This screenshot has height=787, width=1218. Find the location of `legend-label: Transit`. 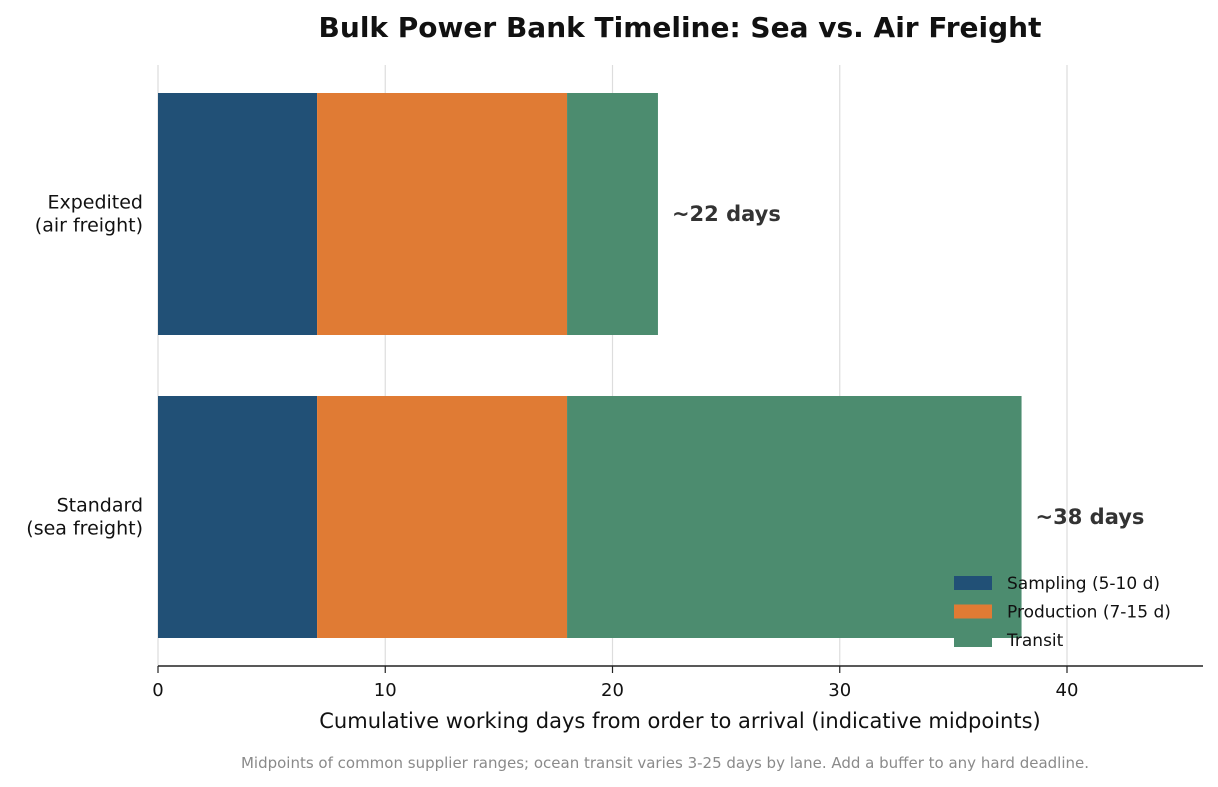

legend-label: Transit is located at coordinates (1035, 641).